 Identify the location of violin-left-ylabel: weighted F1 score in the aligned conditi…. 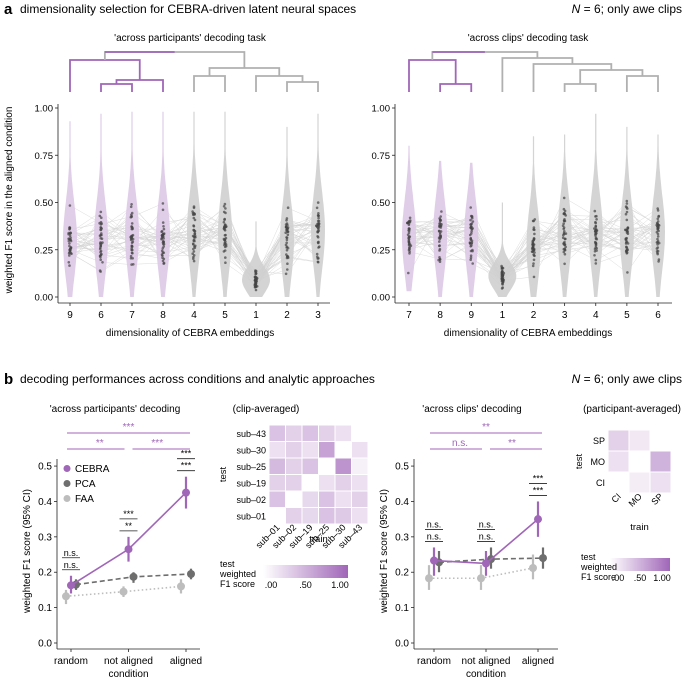
(9, 201).